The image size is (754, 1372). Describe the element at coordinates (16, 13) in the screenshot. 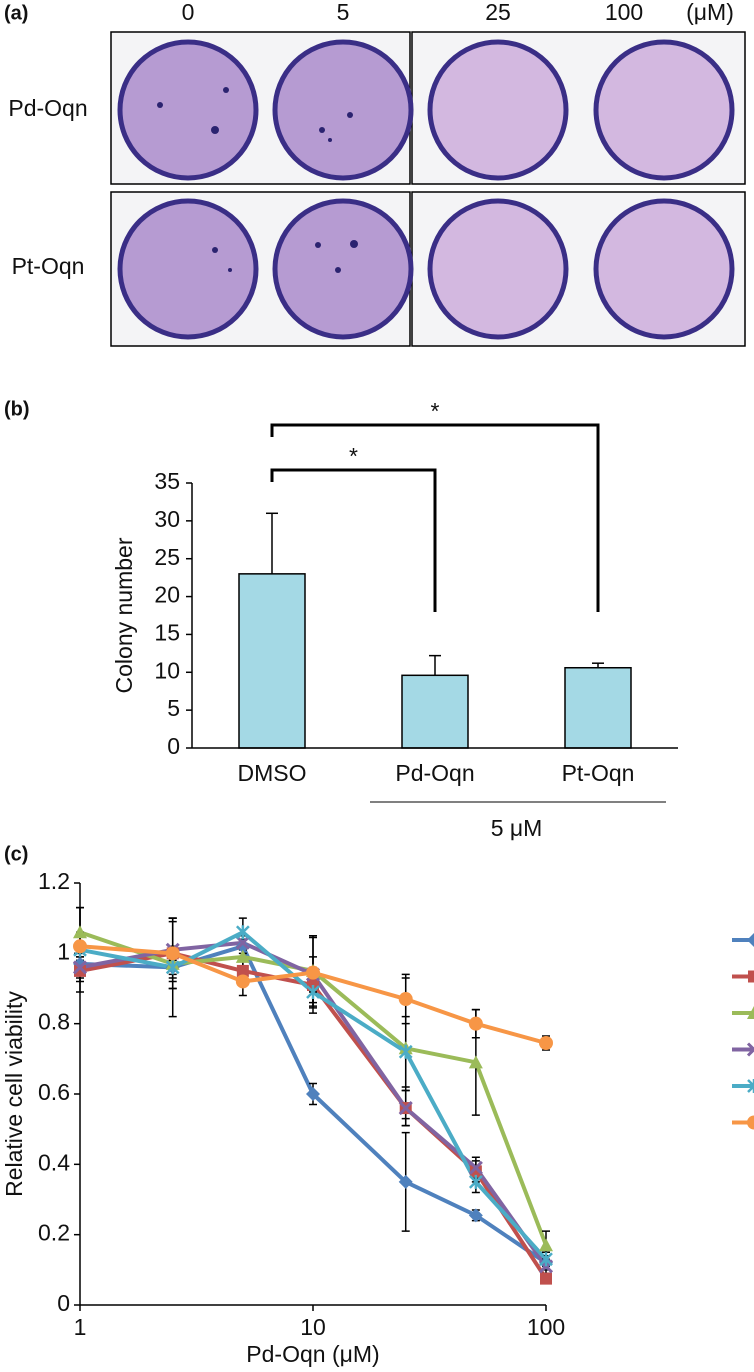

I see `panel-label: (a)` at that location.